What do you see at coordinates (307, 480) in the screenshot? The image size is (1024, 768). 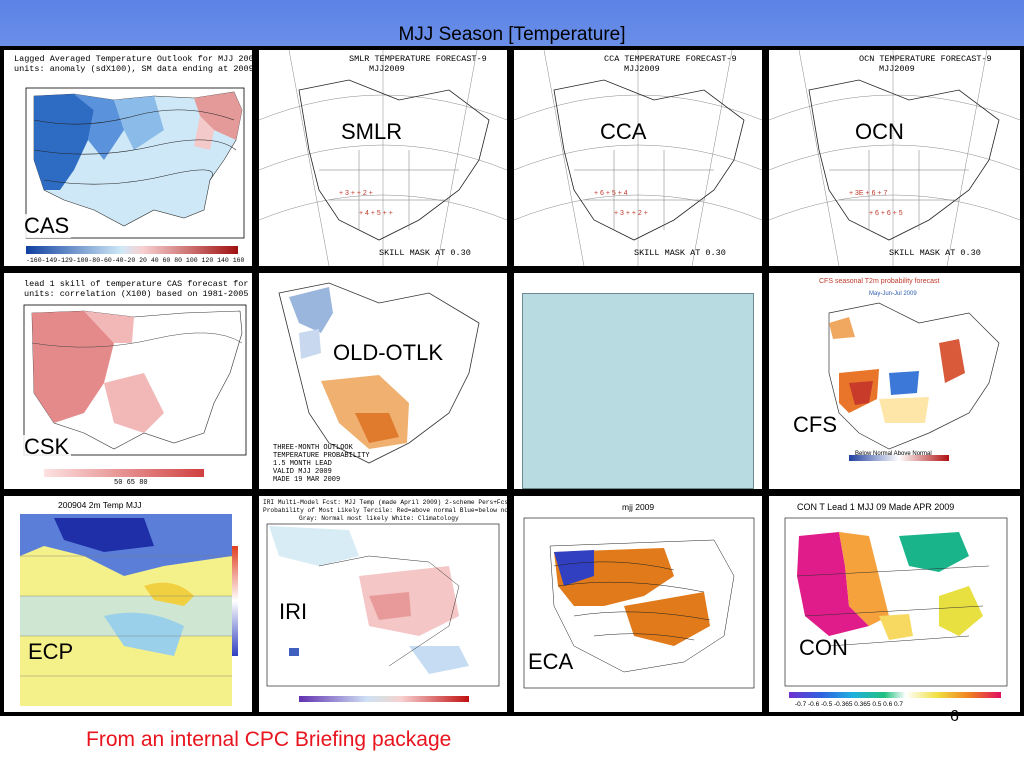 I see `old-otlk-caption-5: MADE 19 MAR 2009` at bounding box center [307, 480].